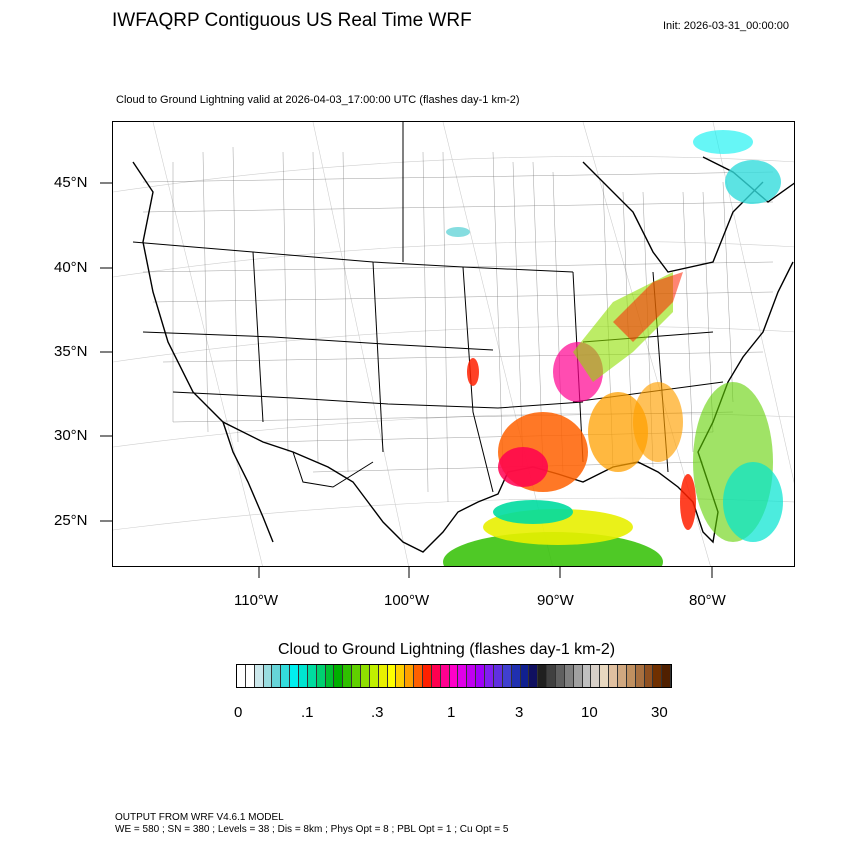 The image size is (850, 850). What do you see at coordinates (106, 352) in the screenshot?
I see `lat-ticks` at bounding box center [106, 352].